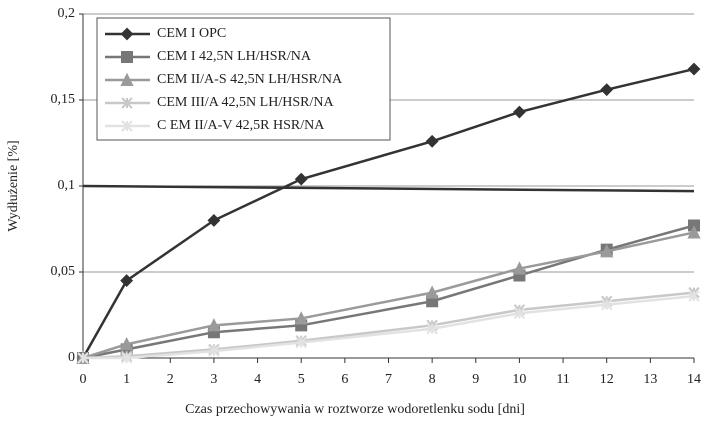 The image size is (705, 423). I want to click on x-tick-label: 0, so click(83, 379).